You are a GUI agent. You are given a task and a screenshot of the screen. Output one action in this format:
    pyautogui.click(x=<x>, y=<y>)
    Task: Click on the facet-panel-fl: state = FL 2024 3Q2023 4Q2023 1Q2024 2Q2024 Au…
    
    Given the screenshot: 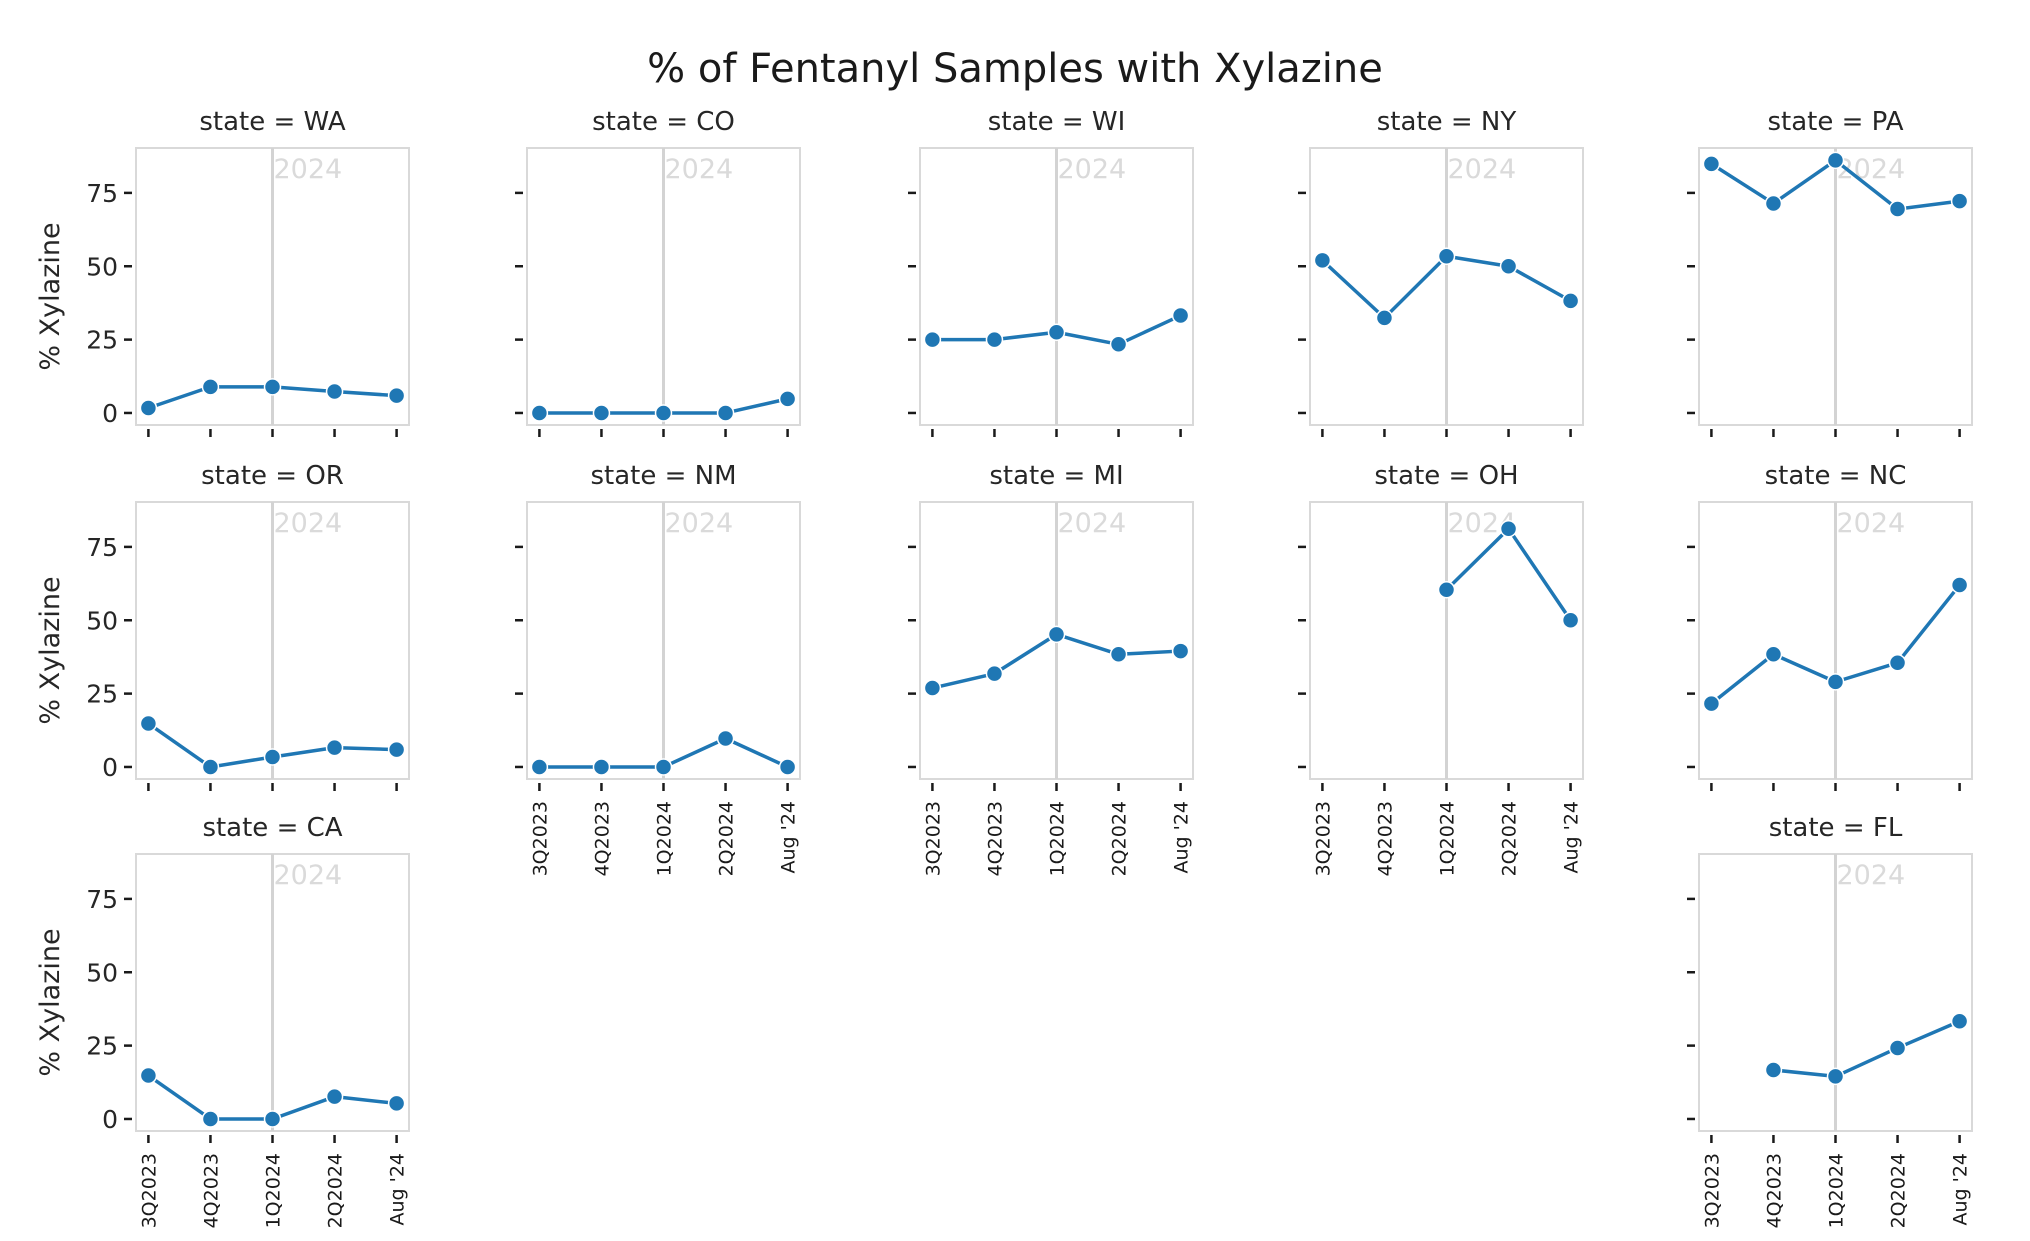 What is the action you would take?
    pyautogui.click(x=1830, y=1020)
    